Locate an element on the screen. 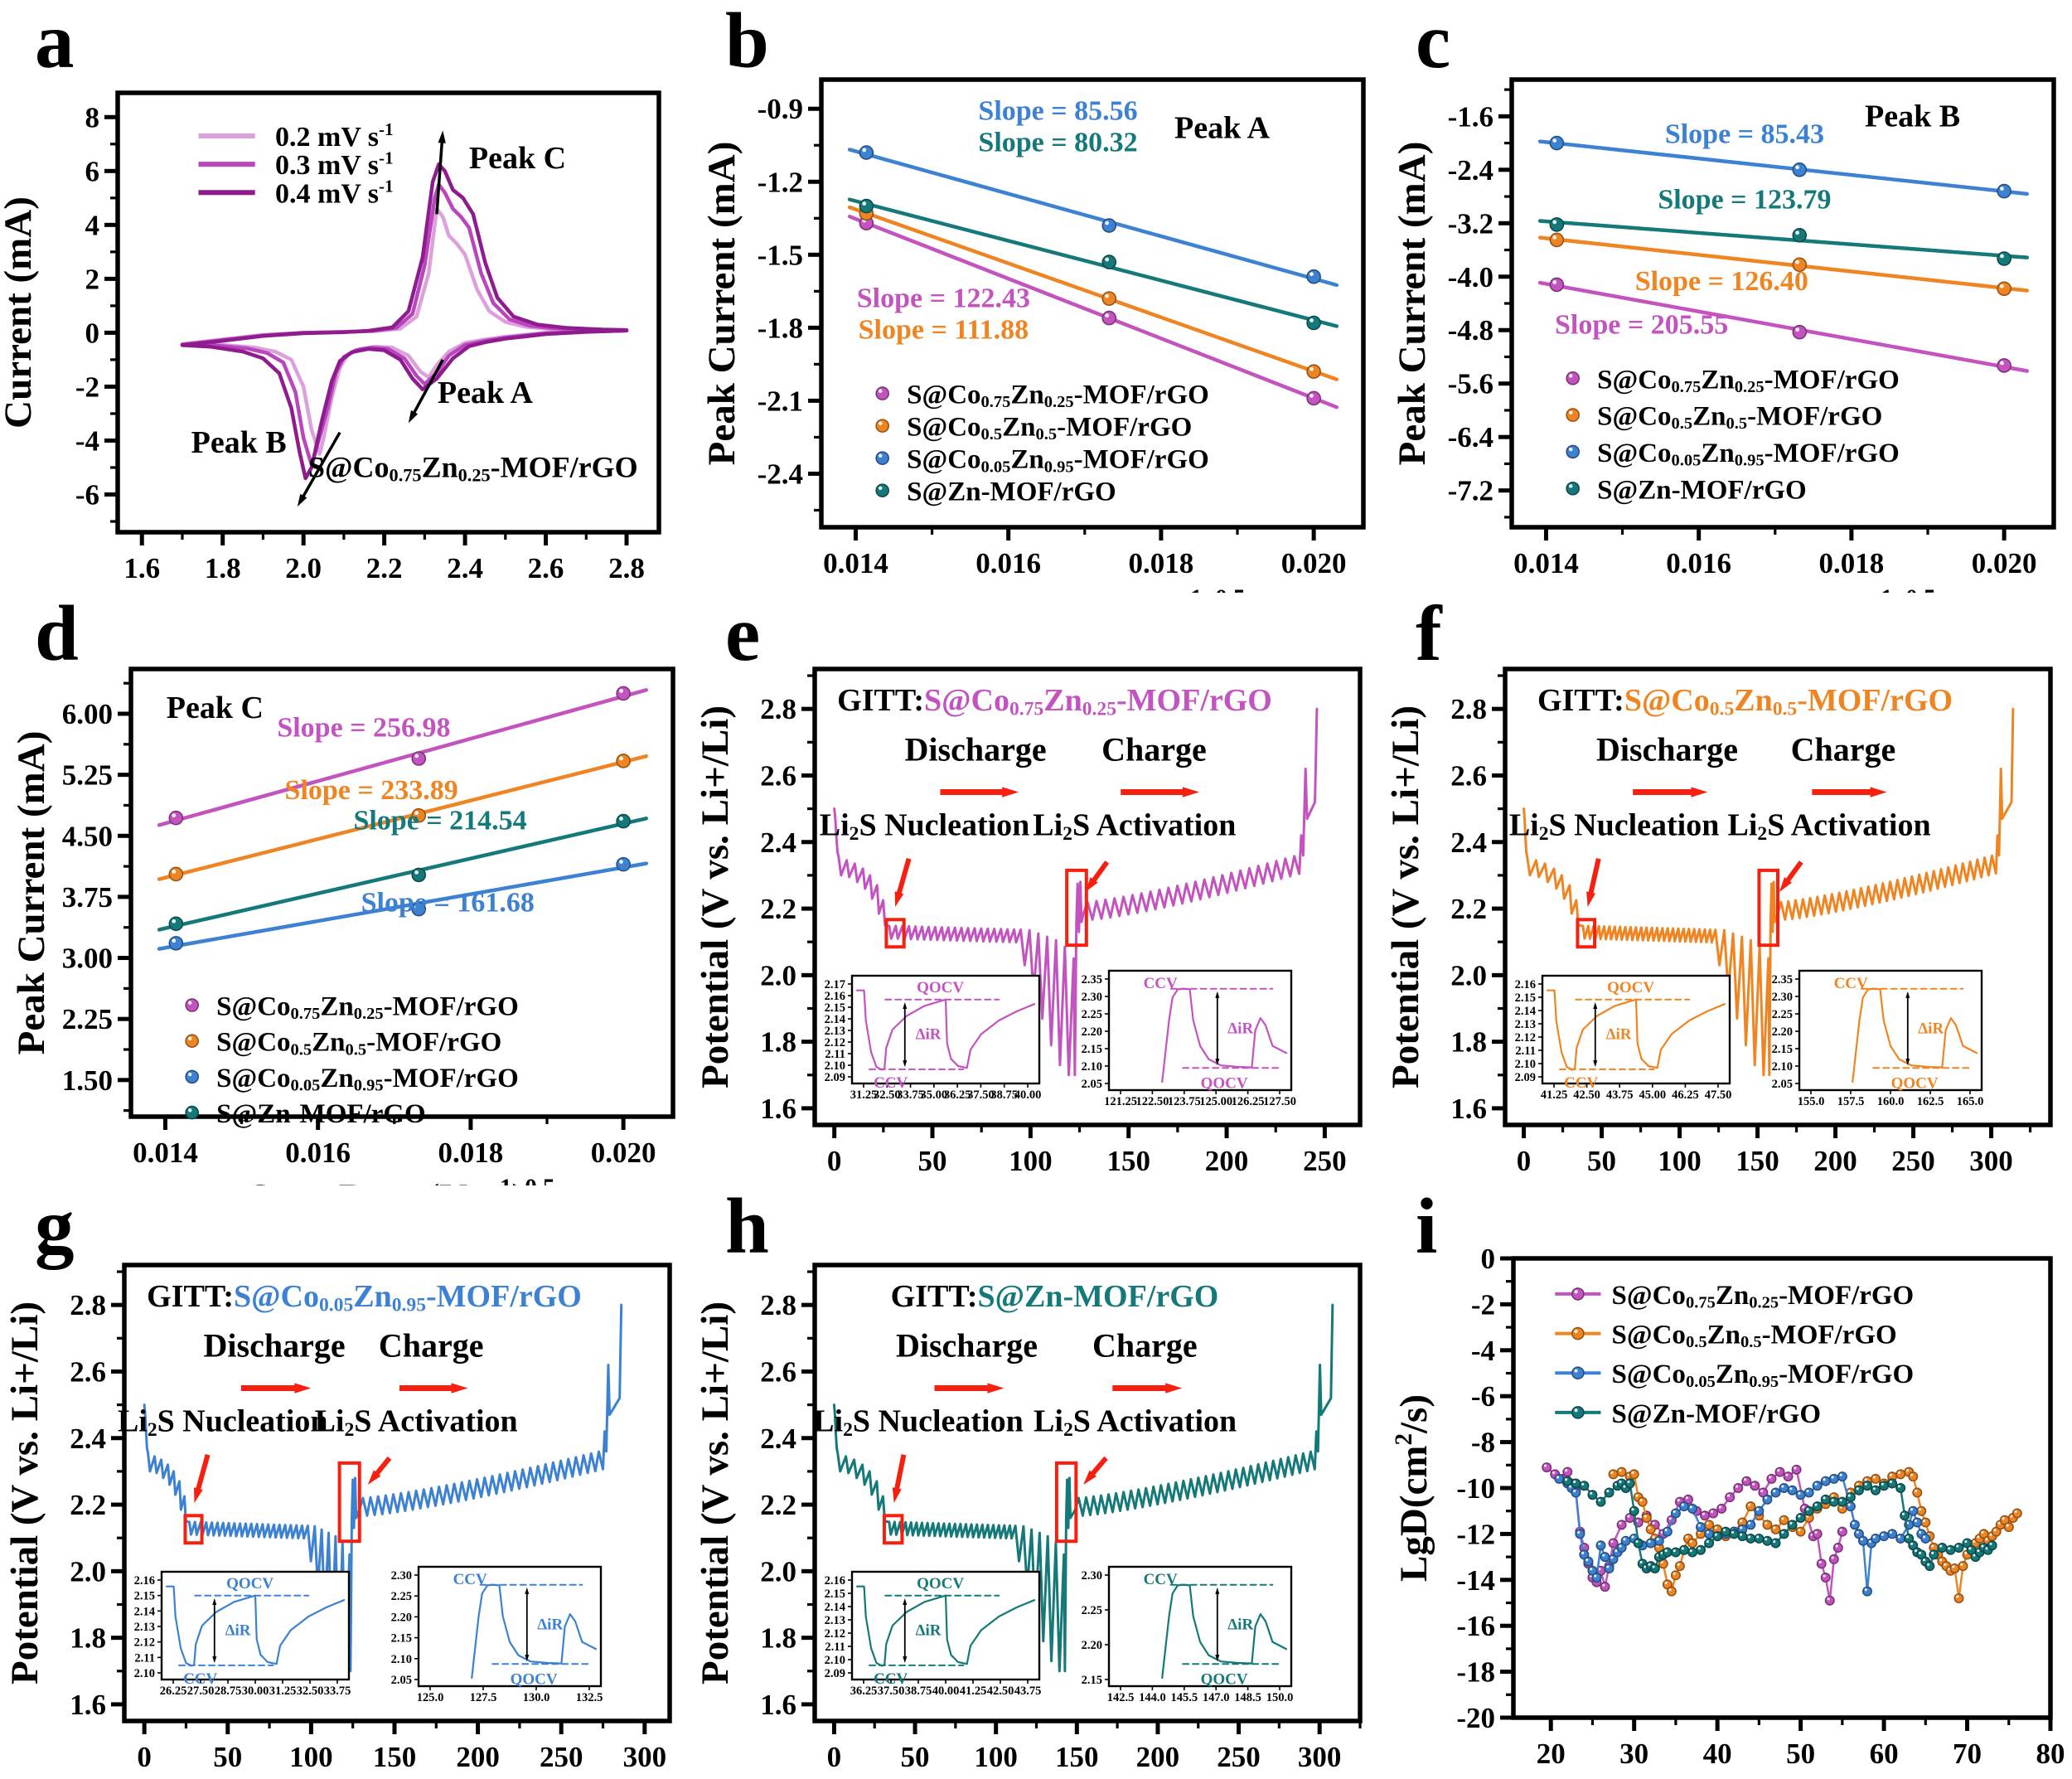  inset-y-tick: 2.12 is located at coordinates (1525, 1038).